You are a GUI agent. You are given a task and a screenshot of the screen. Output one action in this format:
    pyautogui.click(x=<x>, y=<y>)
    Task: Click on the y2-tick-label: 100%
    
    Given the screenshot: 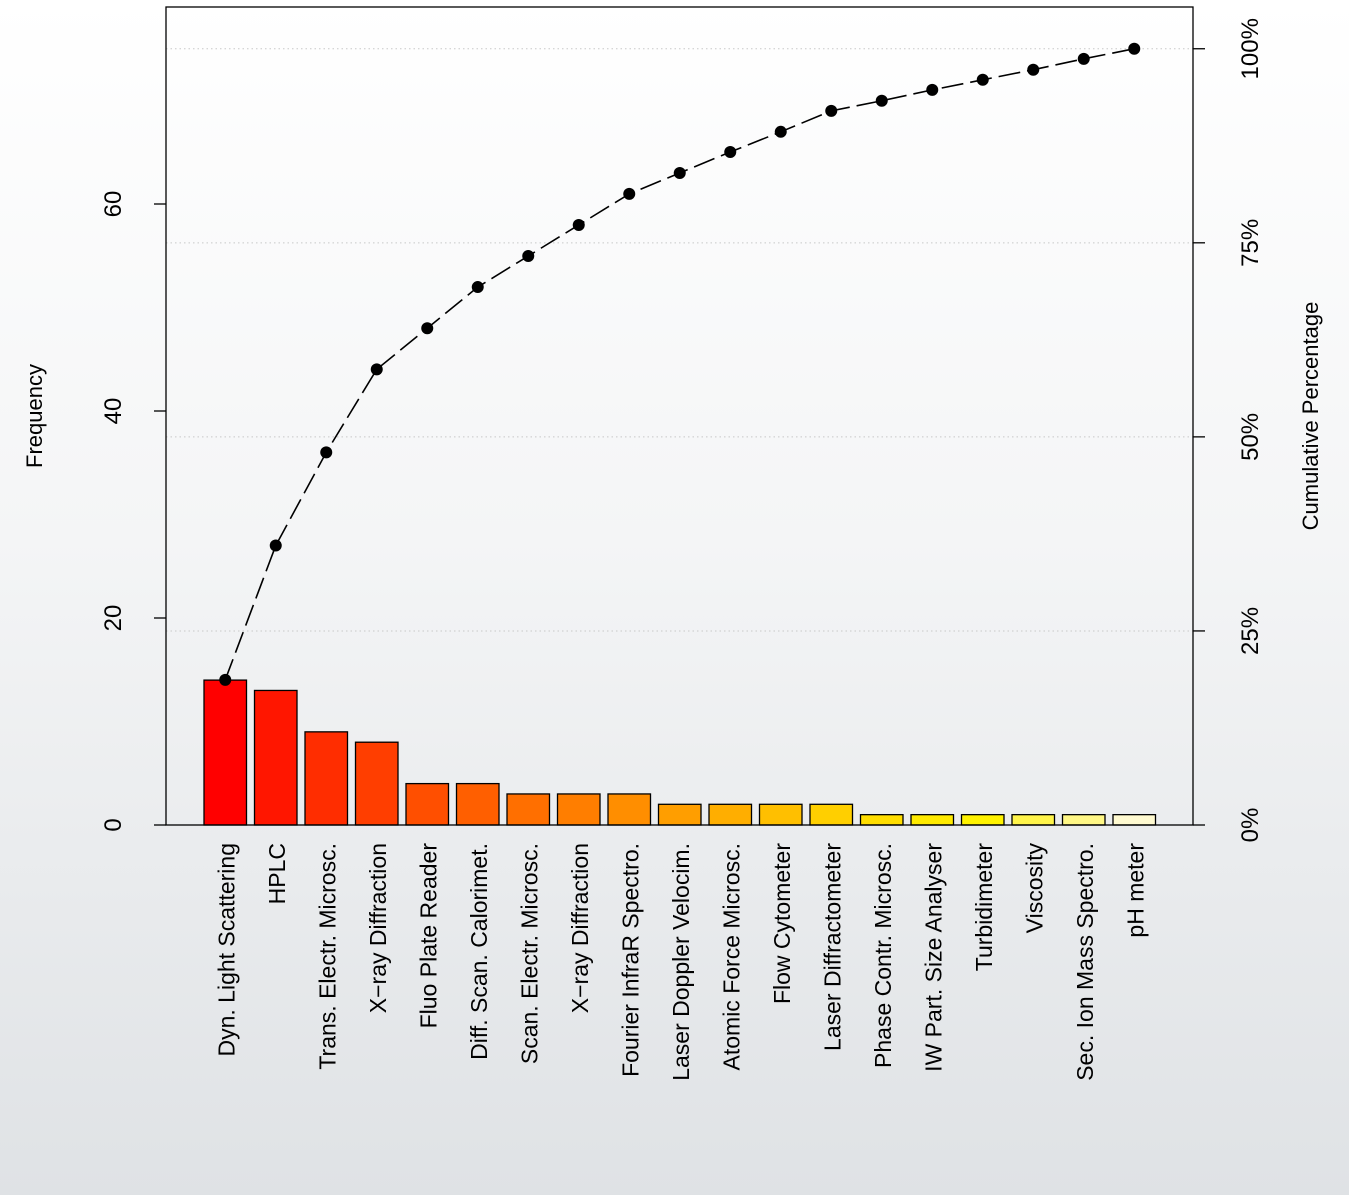 What is the action you would take?
    pyautogui.click(x=1250, y=48)
    